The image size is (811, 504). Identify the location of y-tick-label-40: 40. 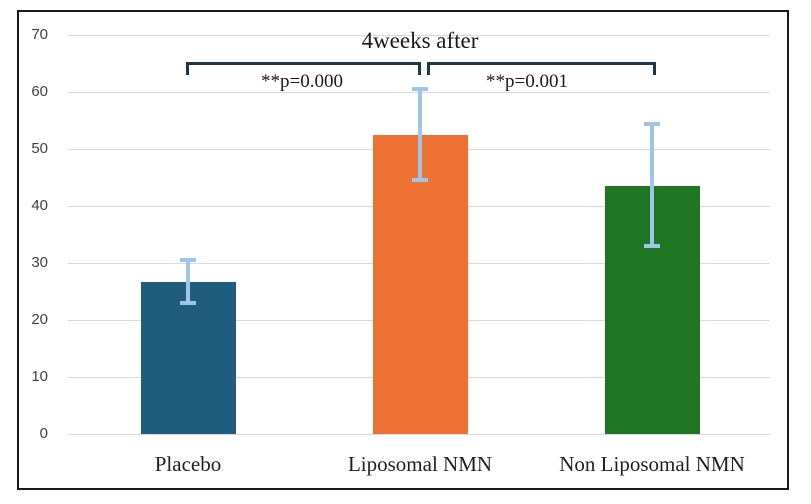
(39, 205).